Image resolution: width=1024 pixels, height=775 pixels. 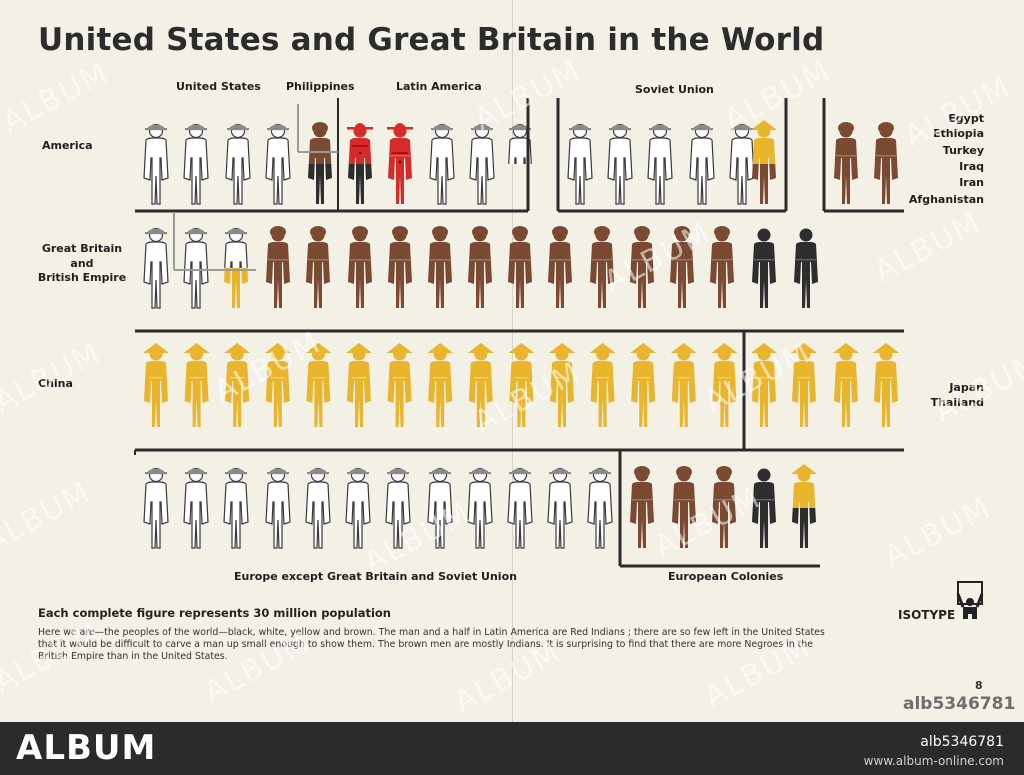 I want to click on book-spine, so click(x=512, y=361).